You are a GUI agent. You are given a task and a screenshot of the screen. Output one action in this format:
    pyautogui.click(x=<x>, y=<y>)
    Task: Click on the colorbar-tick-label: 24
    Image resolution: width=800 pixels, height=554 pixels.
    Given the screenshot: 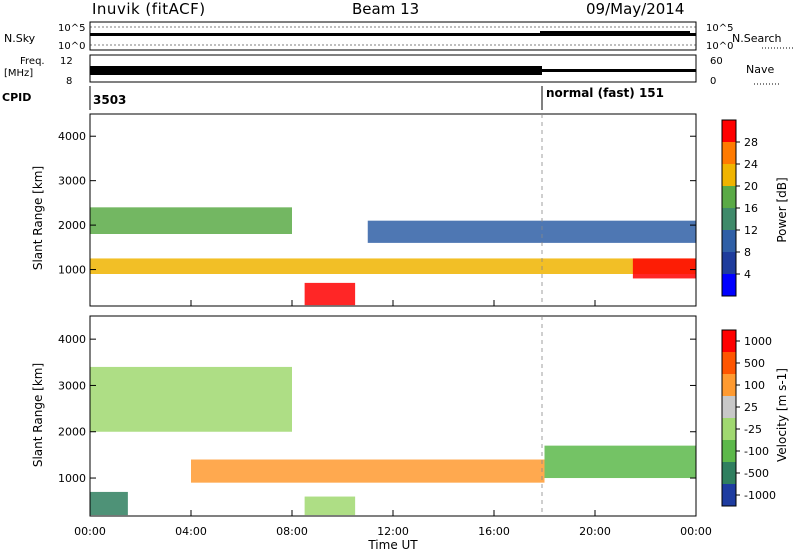 What is the action you would take?
    pyautogui.click(x=751, y=164)
    